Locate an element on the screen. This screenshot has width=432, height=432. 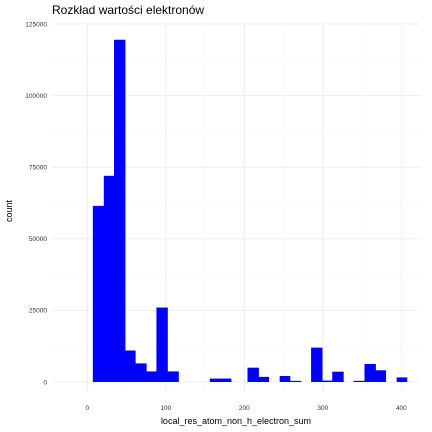
x-tick-label: 100 is located at coordinates (165, 408).